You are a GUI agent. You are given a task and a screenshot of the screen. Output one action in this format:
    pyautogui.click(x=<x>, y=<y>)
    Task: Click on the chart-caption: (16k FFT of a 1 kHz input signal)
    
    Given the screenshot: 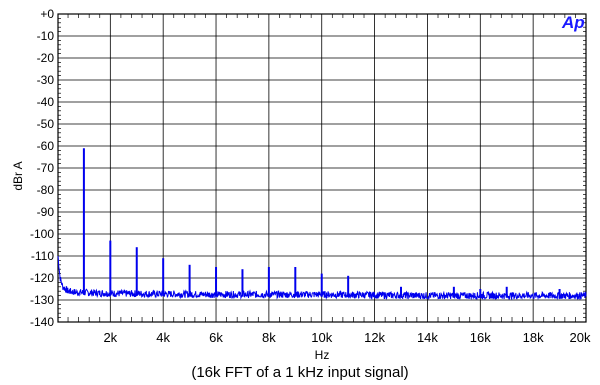 What is the action you would take?
    pyautogui.click(x=299, y=372)
    